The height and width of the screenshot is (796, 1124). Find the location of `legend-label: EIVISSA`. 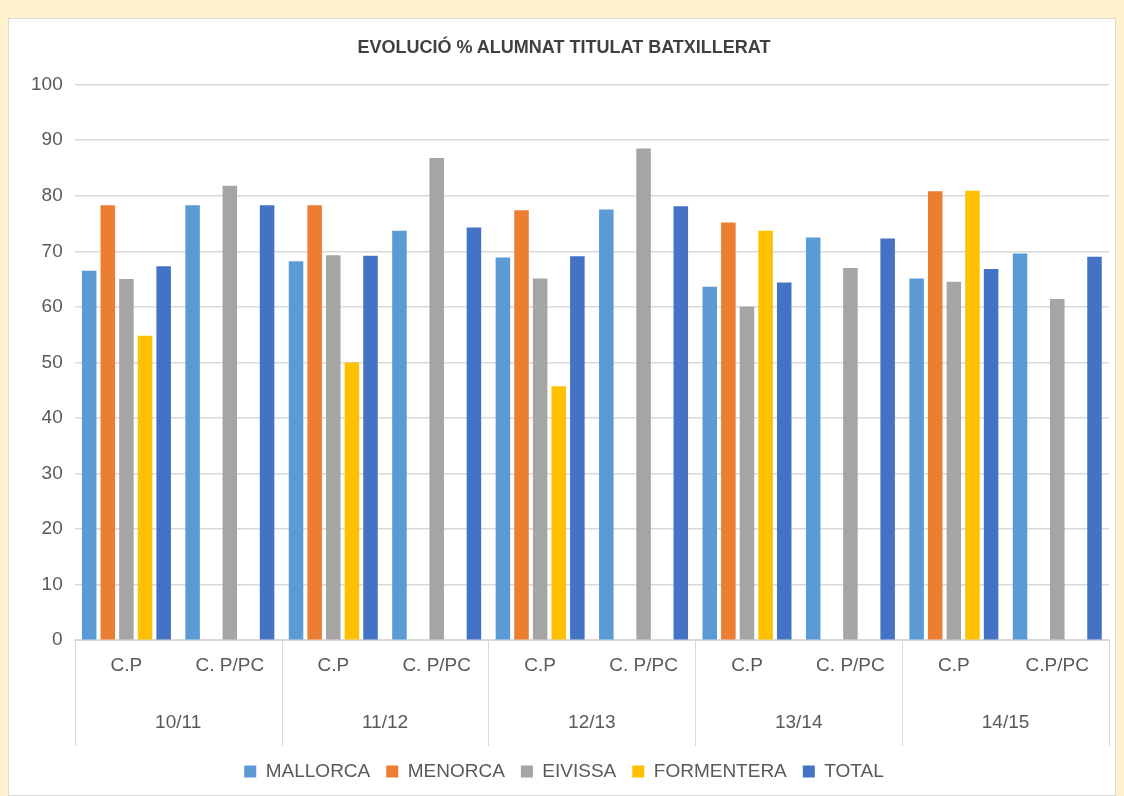

legend-label: EIVISSA is located at coordinates (579, 770).